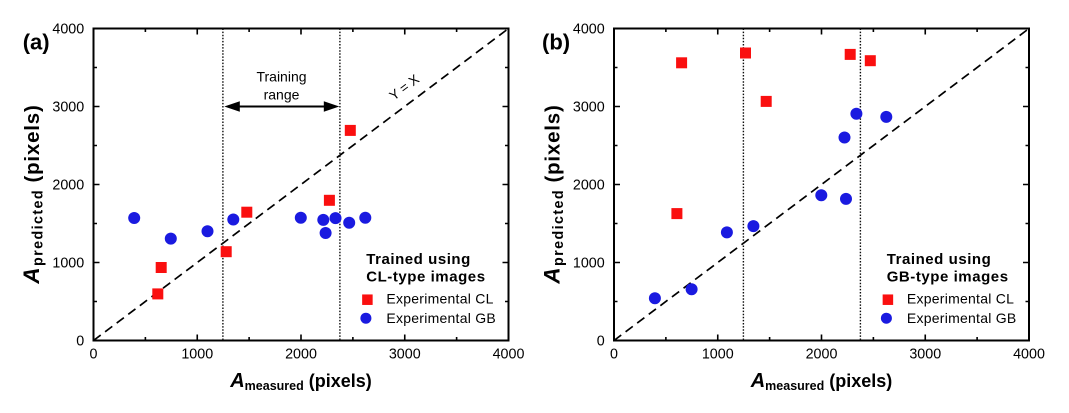 This screenshot has height=413, width=1069. What do you see at coordinates (425, 276) in the screenshot?
I see `svg-text: CL-type images` at bounding box center [425, 276].